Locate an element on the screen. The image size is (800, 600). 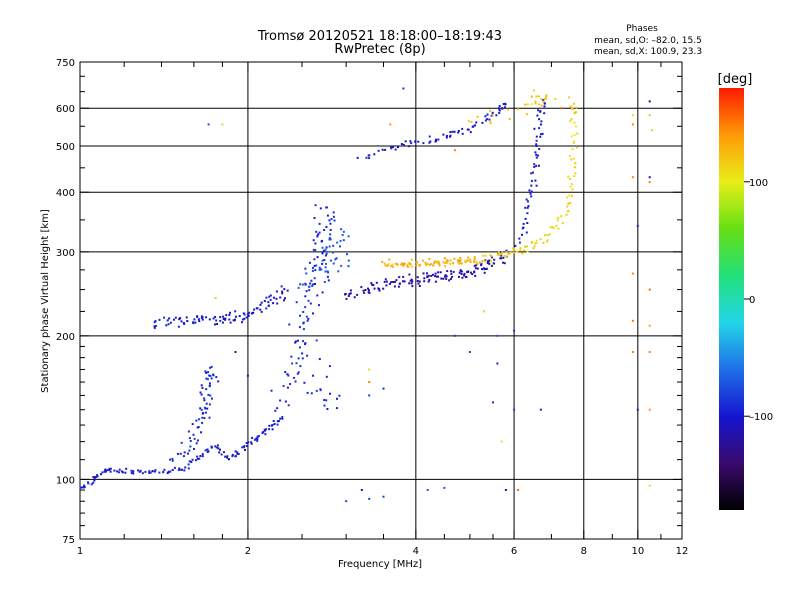
x-tick-label: 1 is located at coordinates (80, 551).